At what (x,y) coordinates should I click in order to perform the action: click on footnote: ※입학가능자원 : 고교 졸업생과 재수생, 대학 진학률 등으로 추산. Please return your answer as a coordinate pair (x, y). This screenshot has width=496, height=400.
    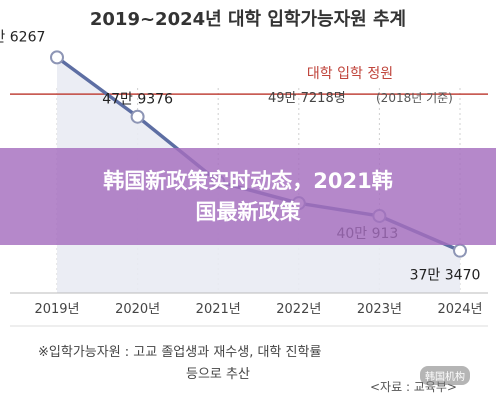
    Looking at the image, I should click on (258, 364).